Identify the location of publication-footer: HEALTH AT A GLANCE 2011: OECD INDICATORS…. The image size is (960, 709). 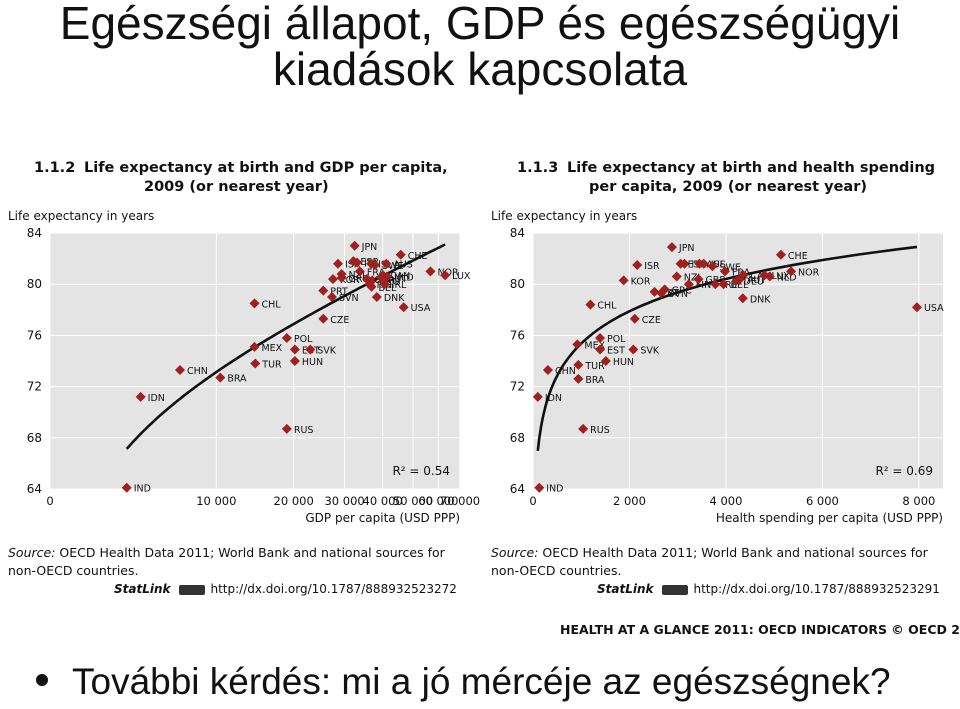
(760, 629).